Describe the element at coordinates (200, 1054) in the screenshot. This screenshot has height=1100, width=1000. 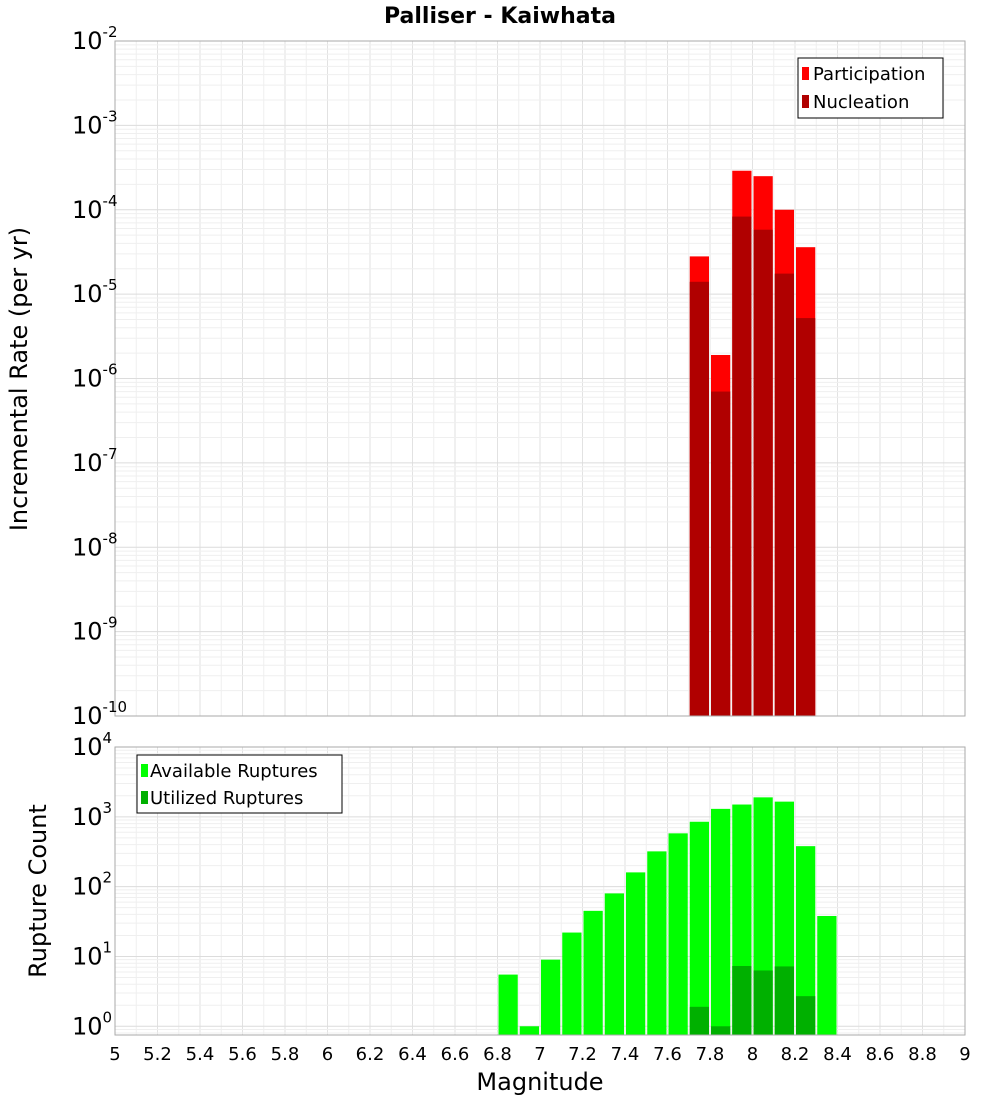
I see `x-tick-label: 5.4` at that location.